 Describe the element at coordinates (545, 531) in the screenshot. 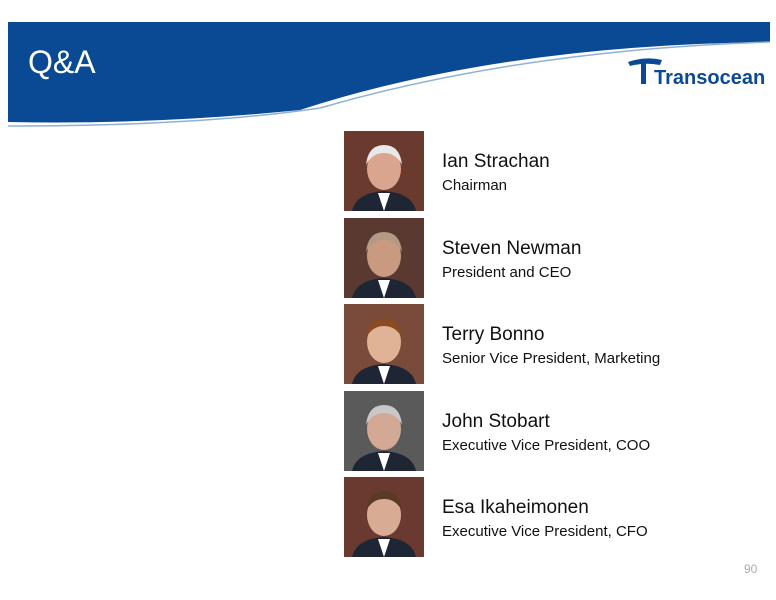

I see `person-role: Executive Vice President, CFO` at that location.